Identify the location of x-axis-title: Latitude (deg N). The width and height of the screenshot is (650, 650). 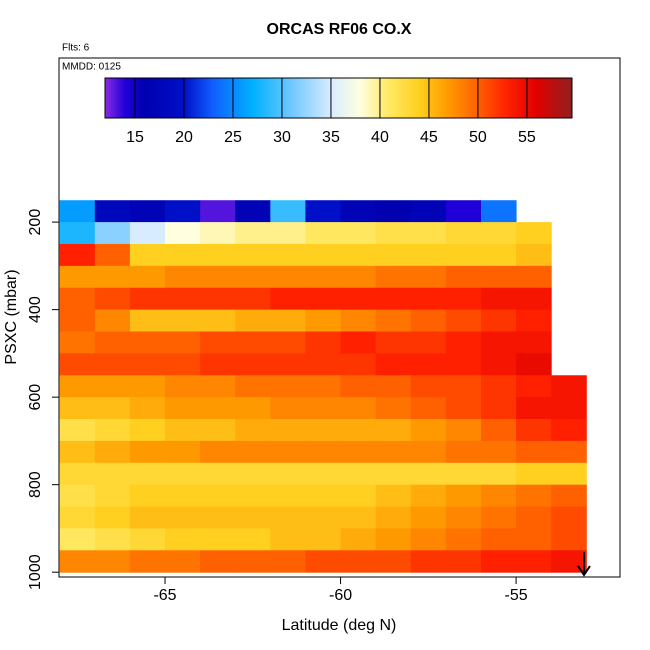
(339, 625).